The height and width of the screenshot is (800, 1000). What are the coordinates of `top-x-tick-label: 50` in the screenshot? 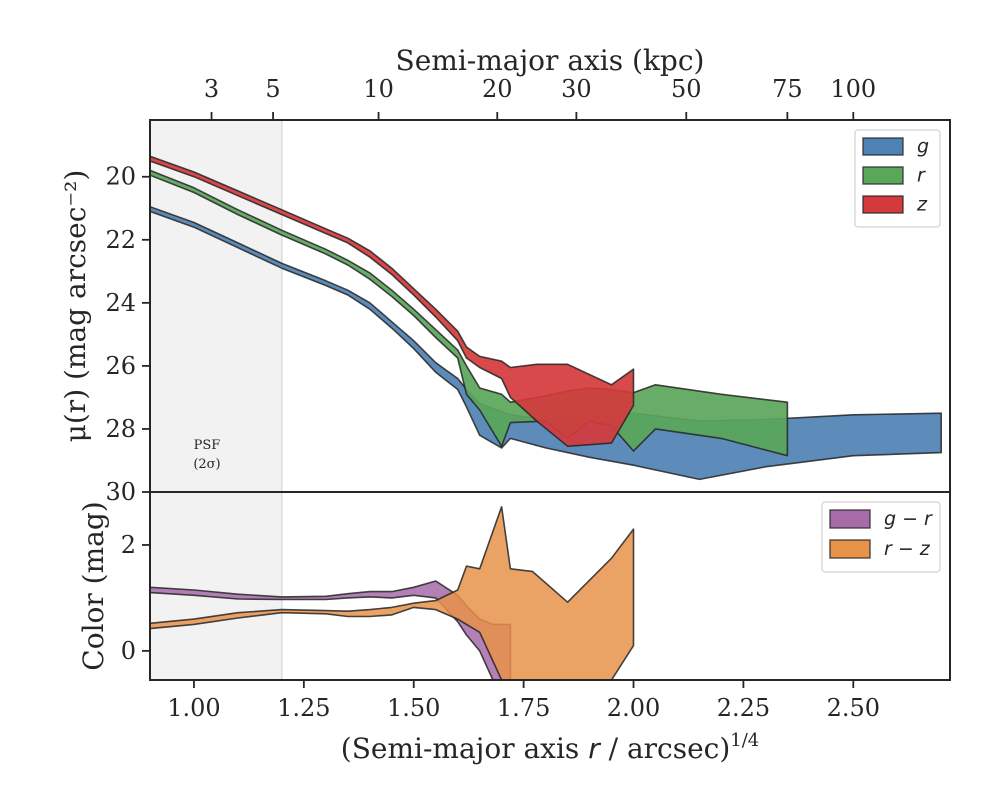 It's located at (686, 89).